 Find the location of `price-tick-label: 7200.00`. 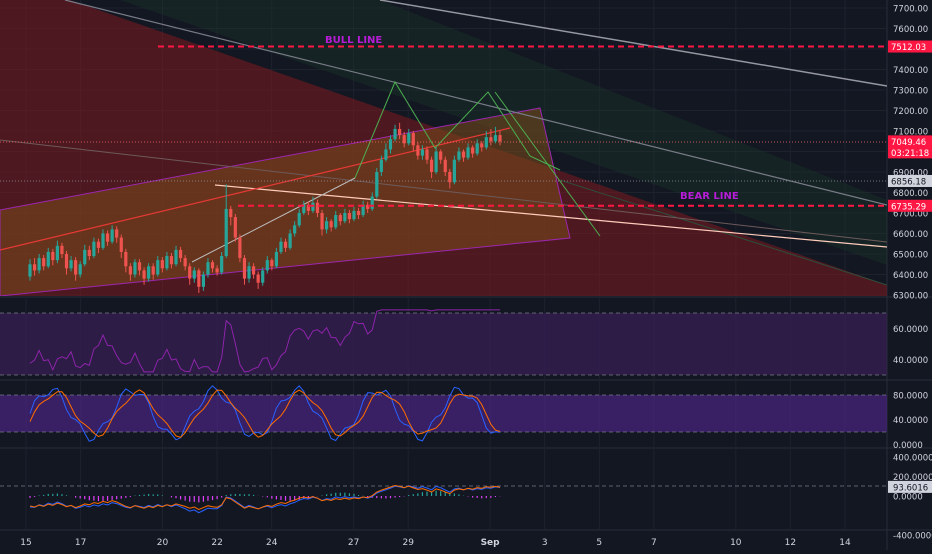

price-tick-label: 7200.00 is located at coordinates (910, 112).